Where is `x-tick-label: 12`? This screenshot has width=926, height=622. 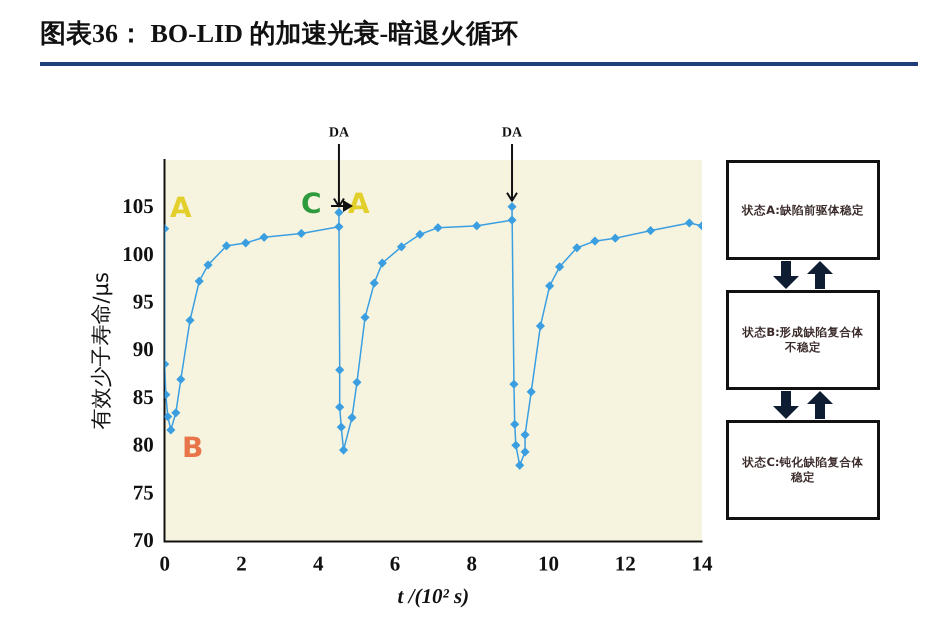 x-tick-label: 12 is located at coordinates (625, 564).